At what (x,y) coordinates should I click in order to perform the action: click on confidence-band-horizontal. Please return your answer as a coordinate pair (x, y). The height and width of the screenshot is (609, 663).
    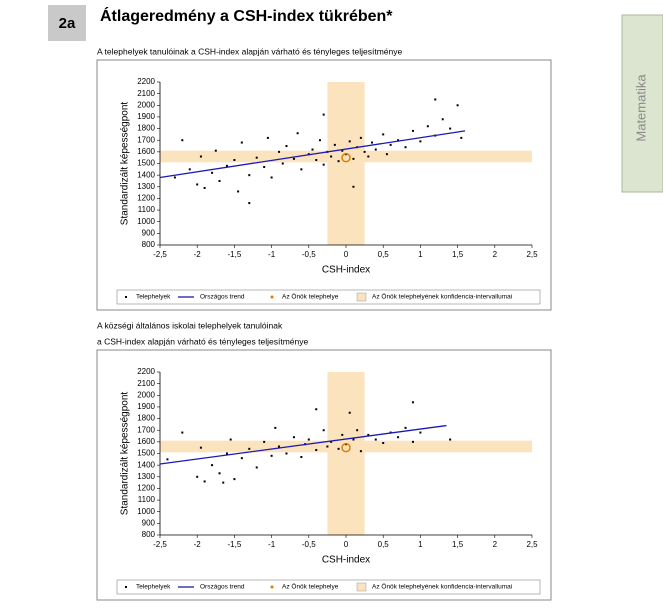
    Looking at the image, I should click on (346, 156).